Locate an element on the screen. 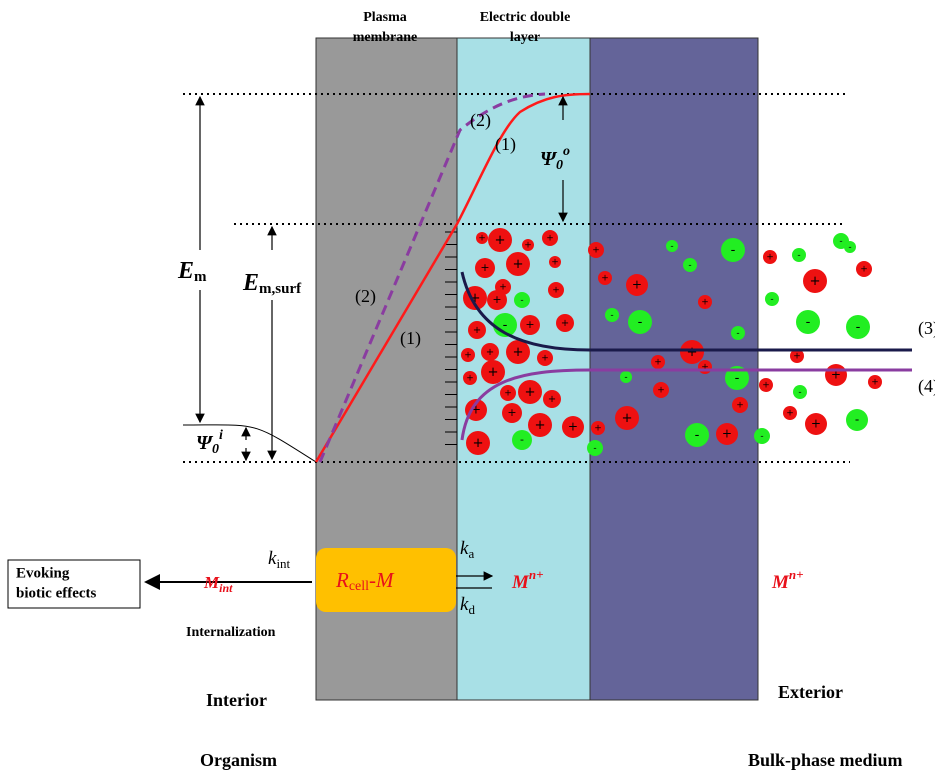 The image size is (935, 774). zone-label: Organism is located at coordinates (238, 760).